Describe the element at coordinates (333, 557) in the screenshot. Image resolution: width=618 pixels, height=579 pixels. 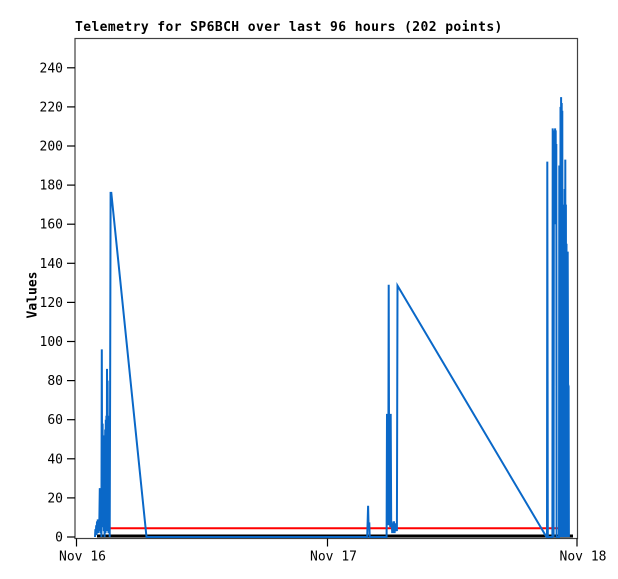
I see `x-tick-label: Nov 17` at that location.